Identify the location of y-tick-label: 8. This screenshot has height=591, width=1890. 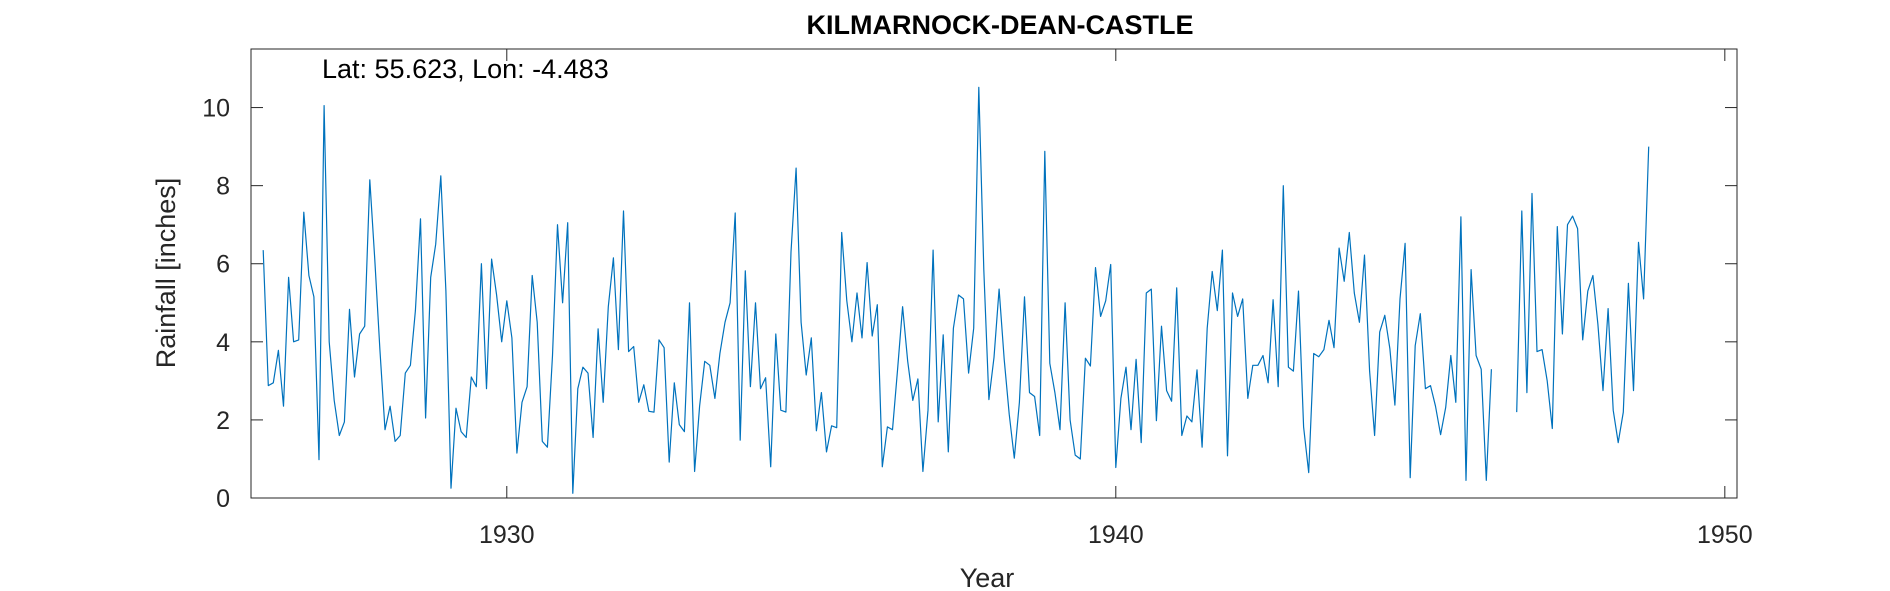
(223, 187).